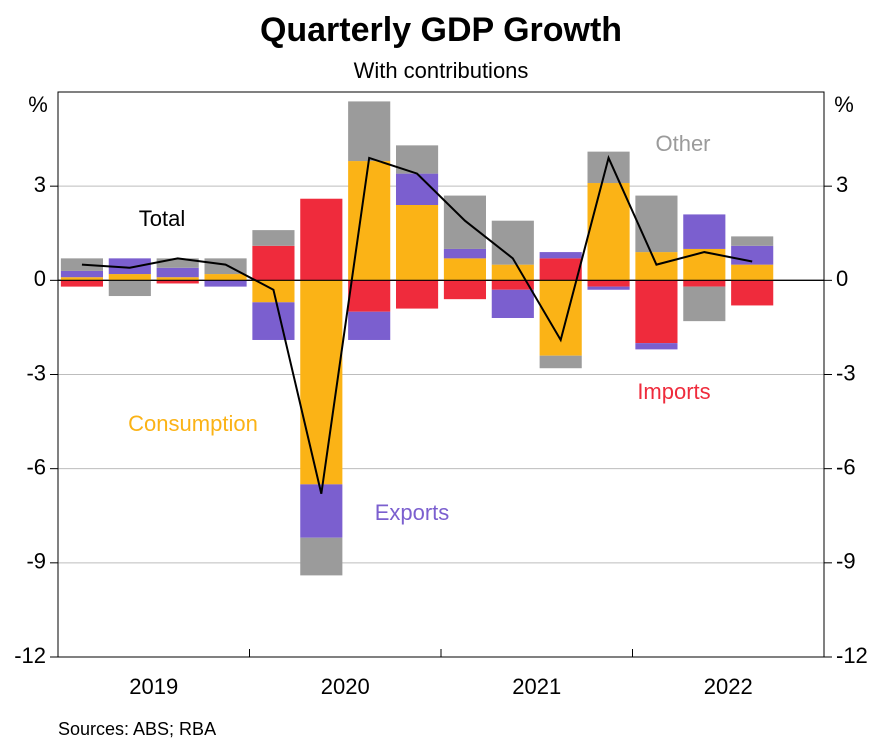 Image resolution: width=872 pixels, height=747 pixels. What do you see at coordinates (153, 686) in the screenshot?
I see `x-tick-label: 2019` at bounding box center [153, 686].